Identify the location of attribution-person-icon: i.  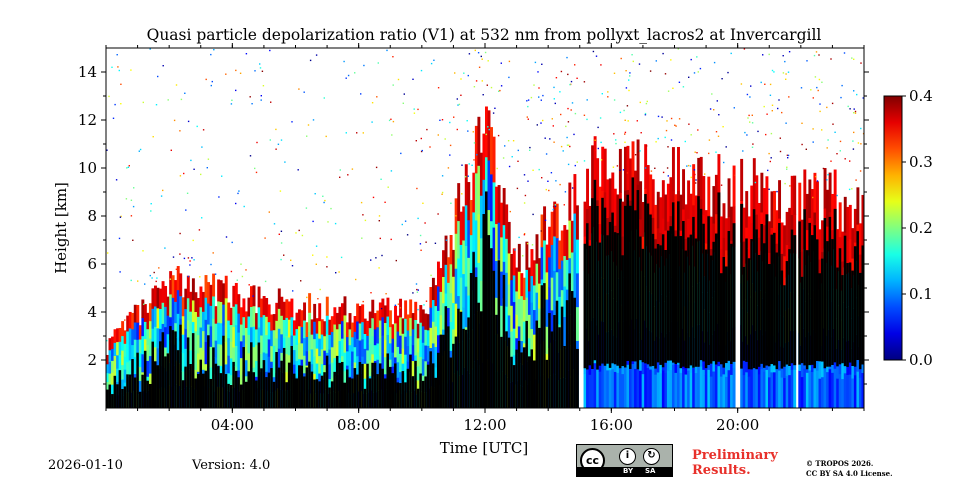
(627, 456).